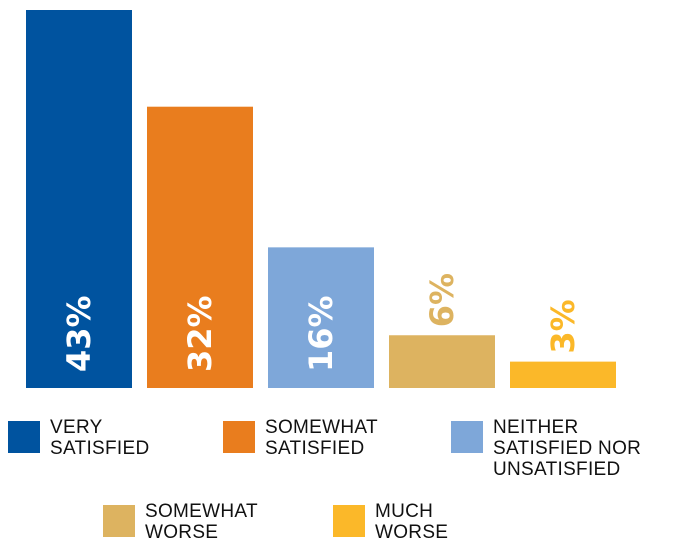 The height and width of the screenshot is (543, 678). What do you see at coordinates (119, 521) in the screenshot?
I see `legend-swatch-somewhat-worse` at bounding box center [119, 521].